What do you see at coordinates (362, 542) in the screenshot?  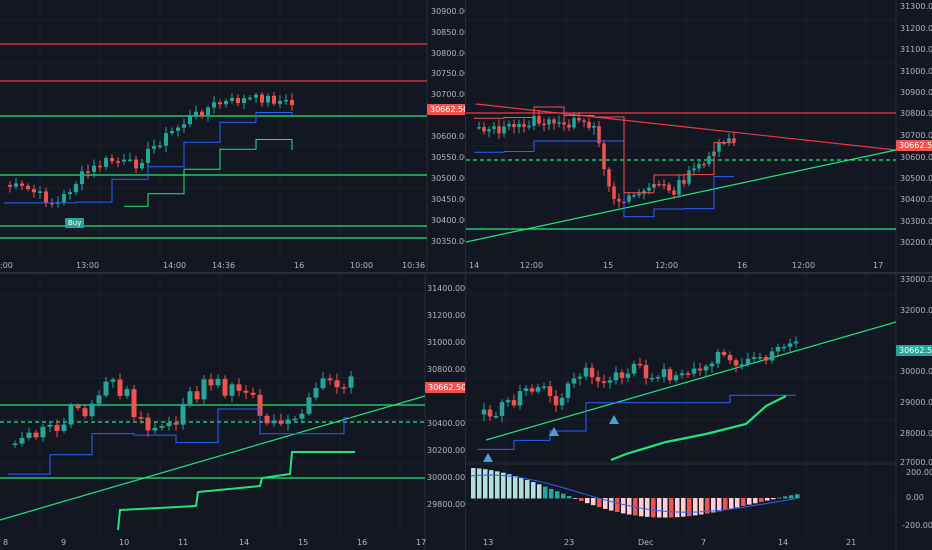 I see `time-axis-label: 16` at bounding box center [362, 542].